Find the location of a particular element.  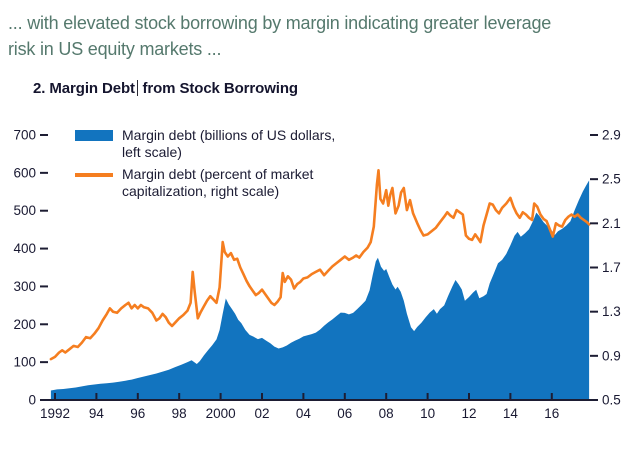

x-tick-label-98: 98 is located at coordinates (179, 413).